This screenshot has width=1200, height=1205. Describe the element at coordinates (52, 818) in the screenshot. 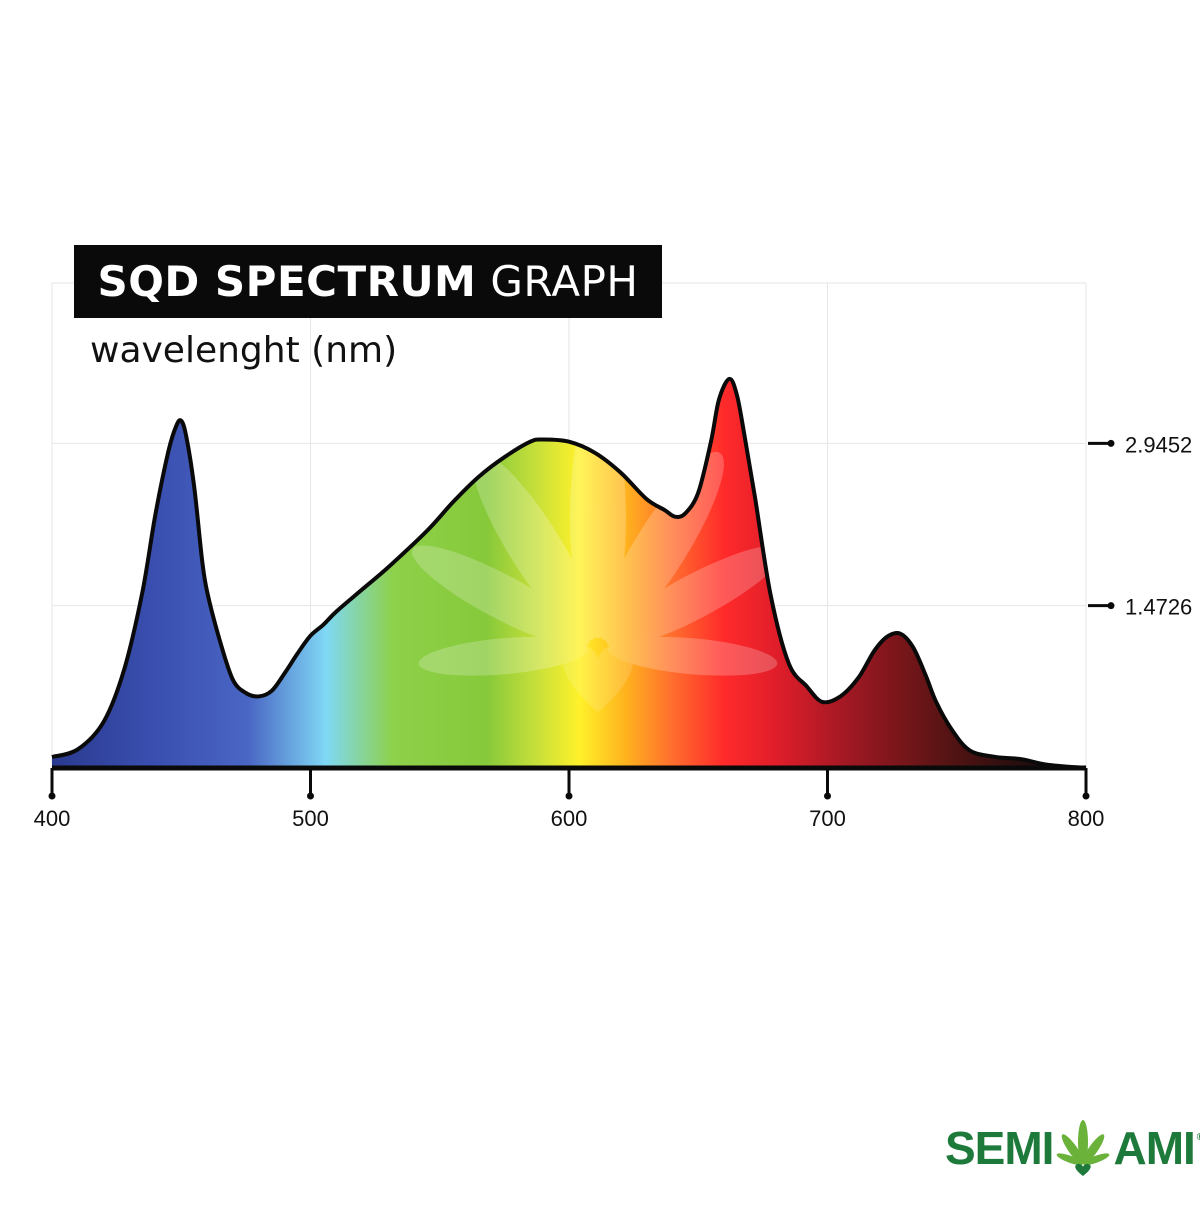

I see `x-tick-label-400: 400` at that location.